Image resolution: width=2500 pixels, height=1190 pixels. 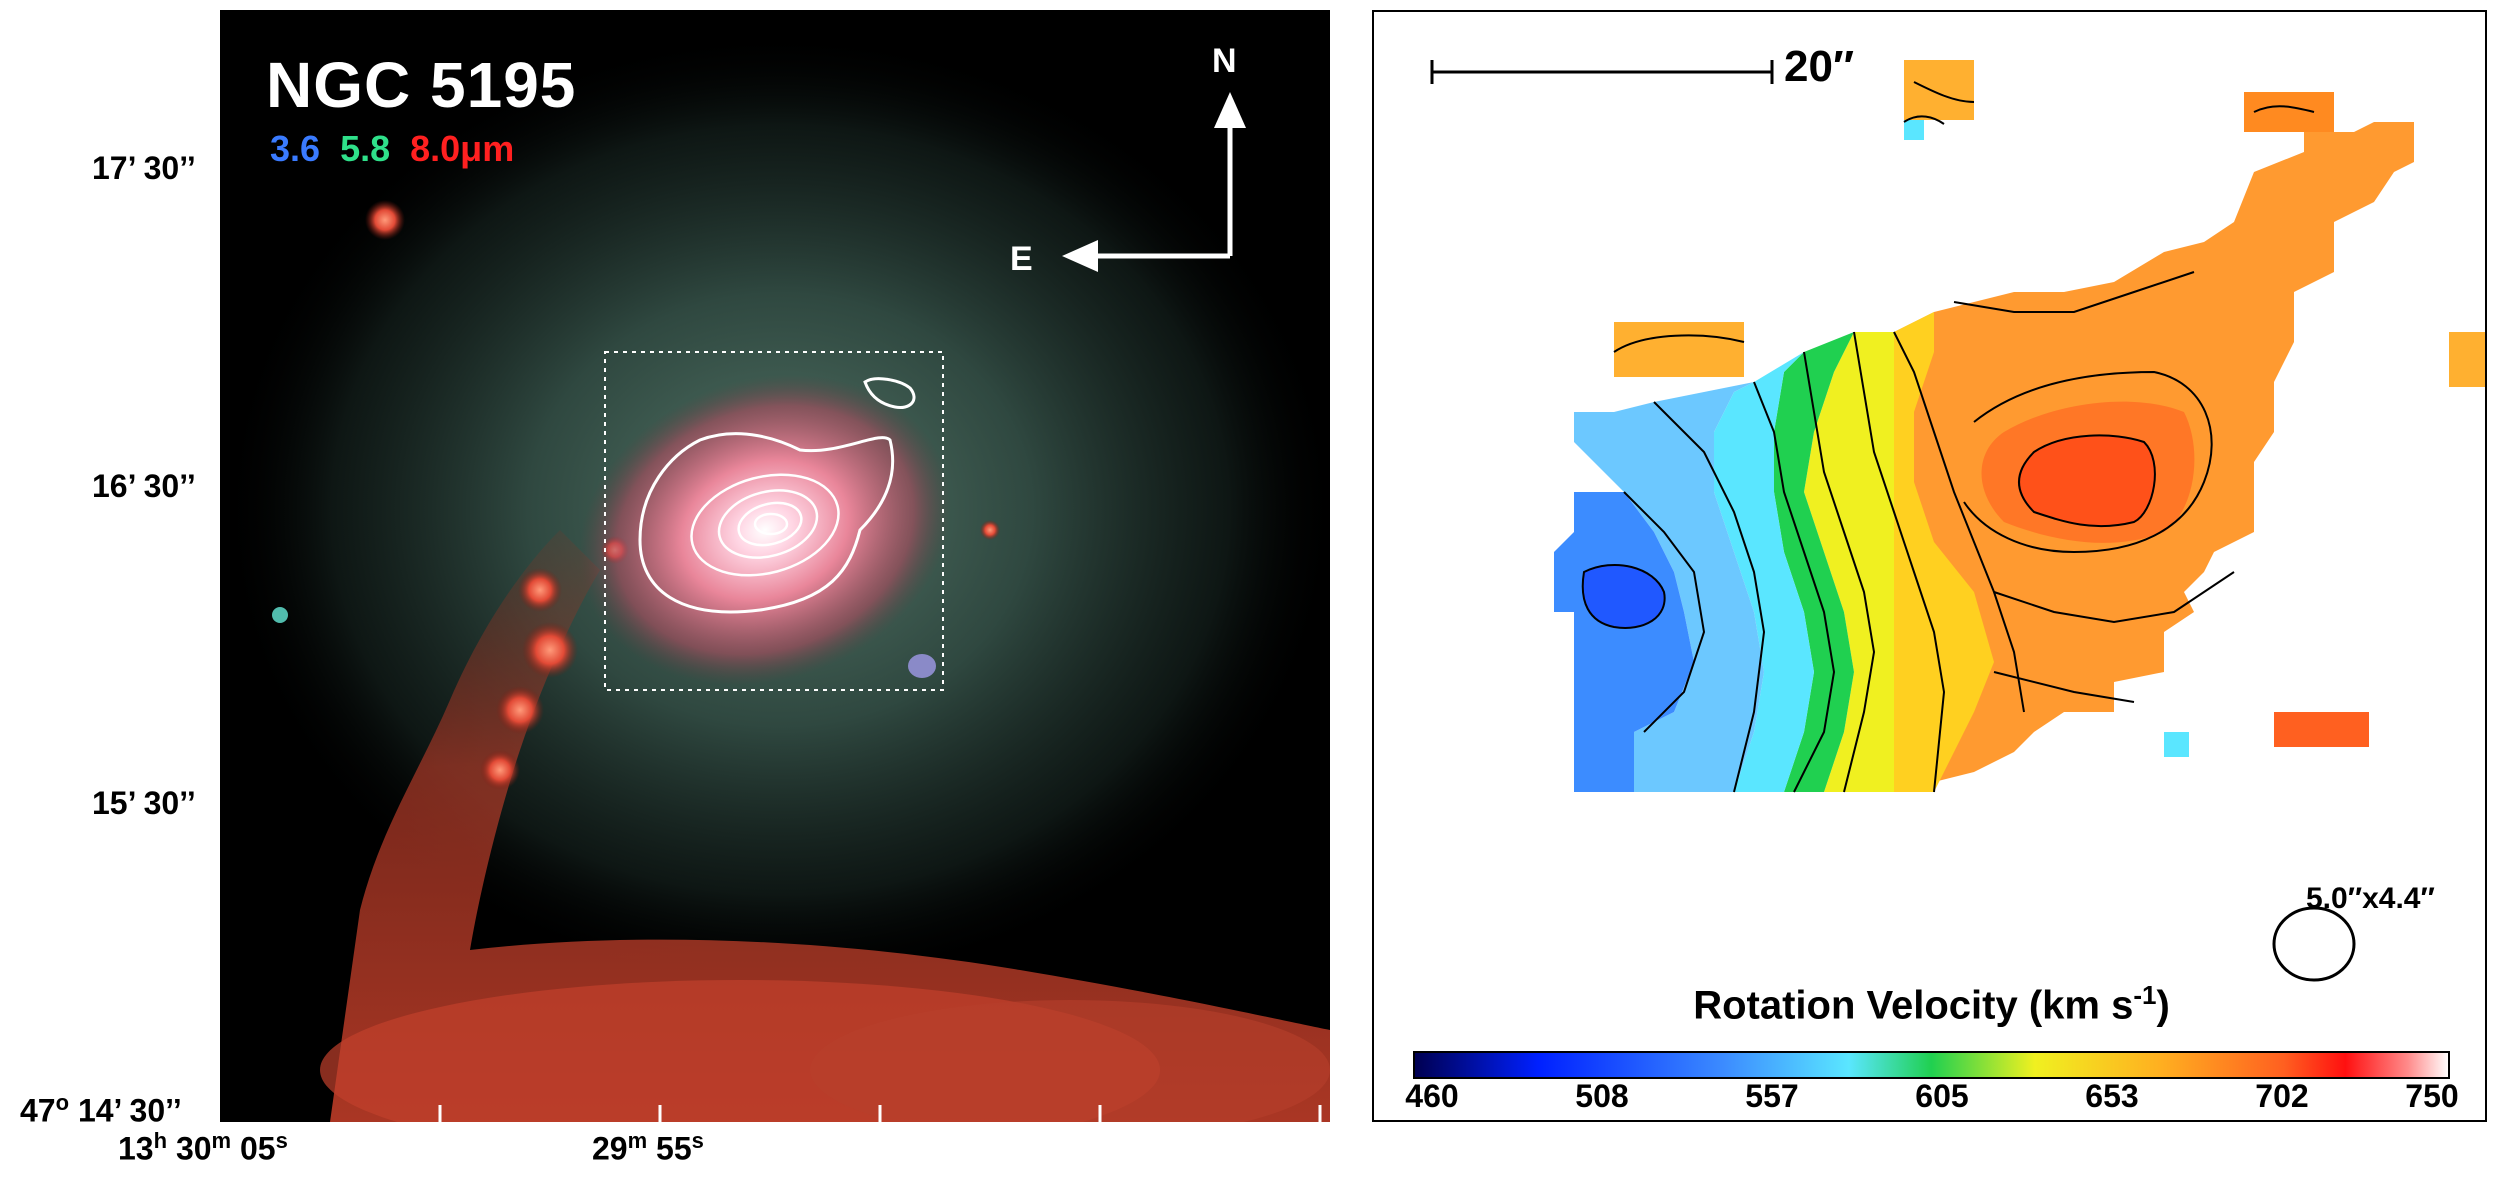 What do you see at coordinates (101, 1109) in the screenshot?
I see `dec-label-14-30: 47o 14’ 30’’` at bounding box center [101, 1109].